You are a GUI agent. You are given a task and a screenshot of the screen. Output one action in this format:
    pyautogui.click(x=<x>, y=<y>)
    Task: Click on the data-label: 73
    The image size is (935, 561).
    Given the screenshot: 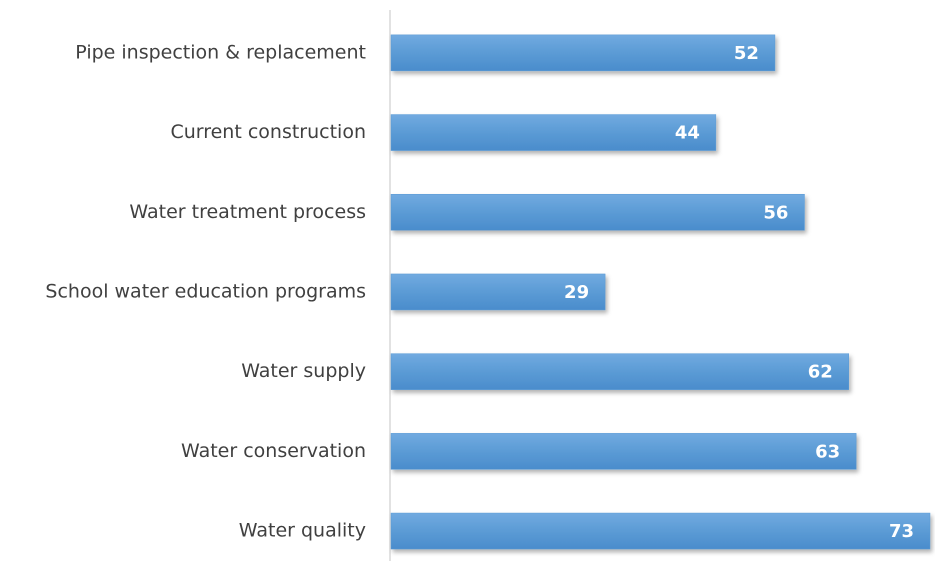 What is the action you would take?
    pyautogui.click(x=901, y=531)
    